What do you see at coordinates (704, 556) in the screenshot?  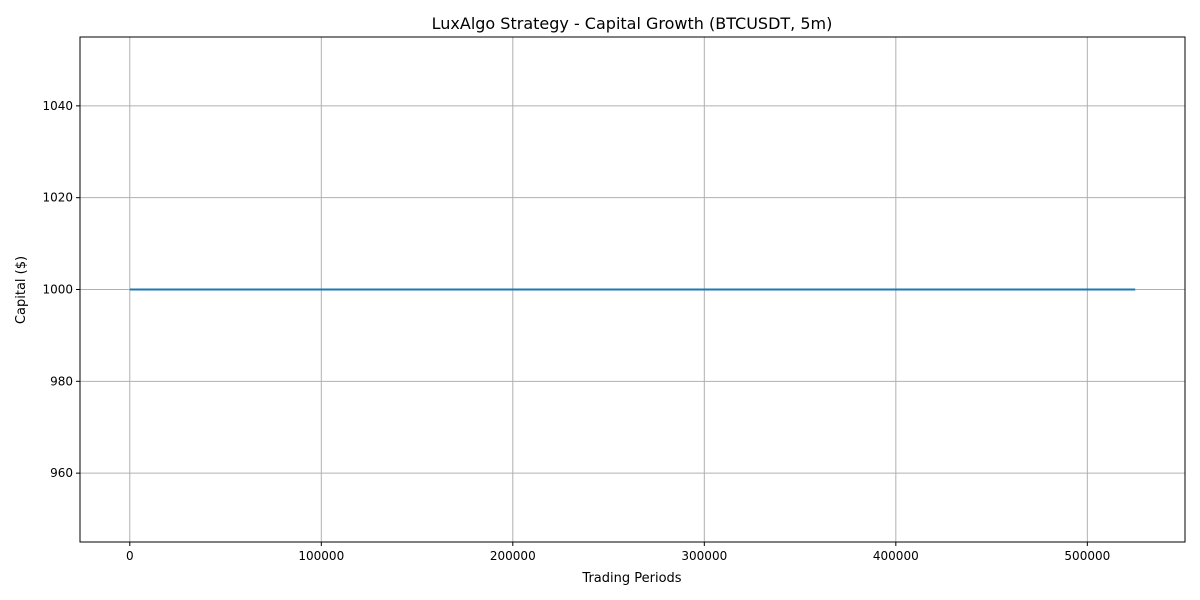 I see `x-tick-label: 300000` at bounding box center [704, 556].